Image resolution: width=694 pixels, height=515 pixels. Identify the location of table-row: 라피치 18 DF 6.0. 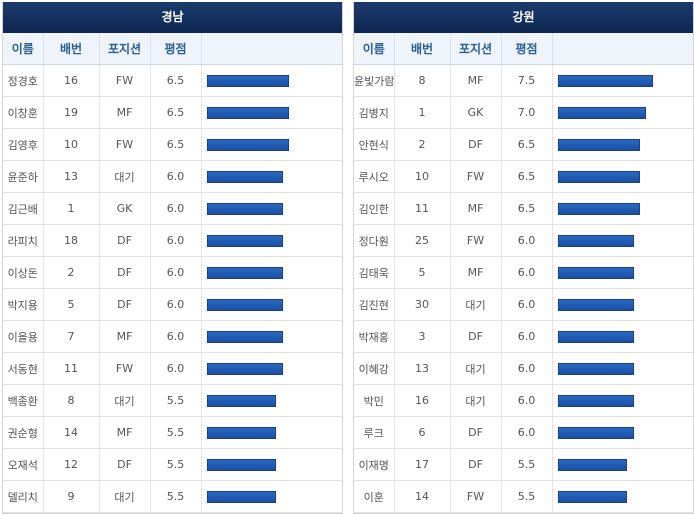
(172, 240).